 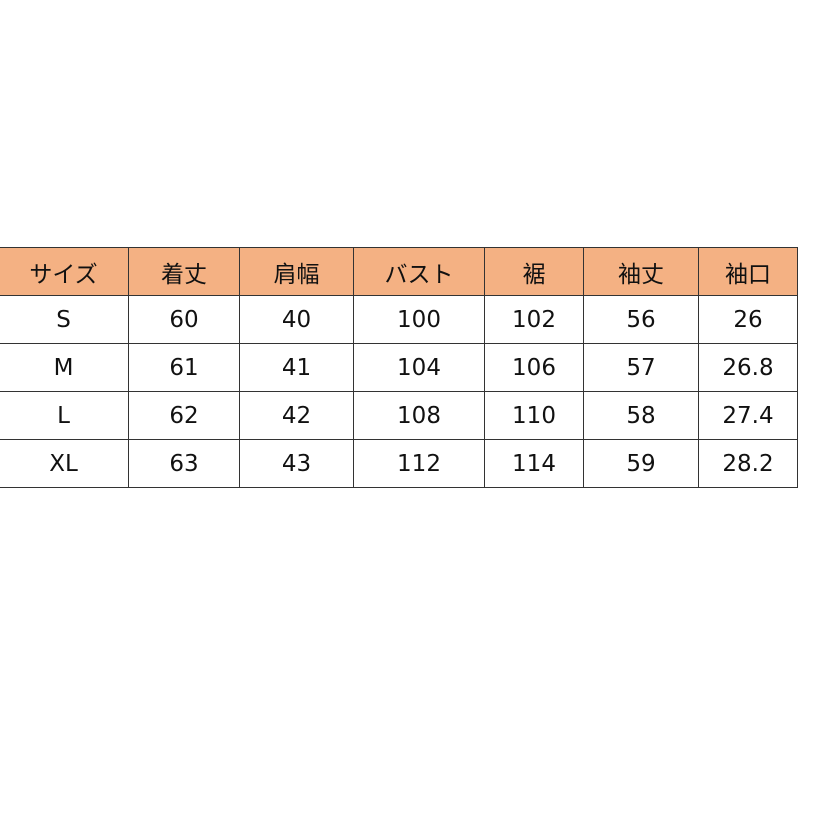 I want to click on table-row: L 62 42 108 110 58 27.4, so click(x=399, y=415).